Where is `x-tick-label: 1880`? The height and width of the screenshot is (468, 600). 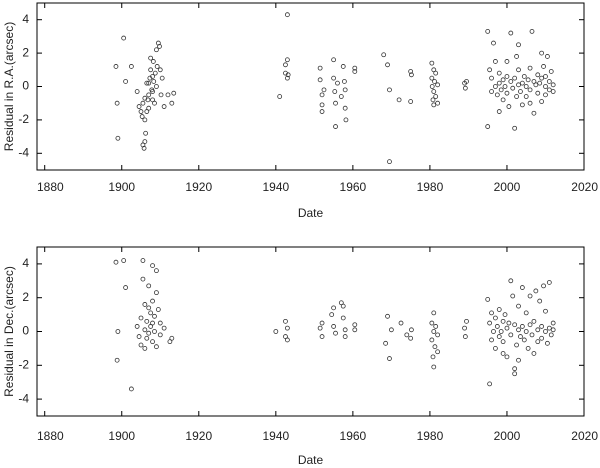
x-tick-label: 1880 is located at coordinates (50, 436).